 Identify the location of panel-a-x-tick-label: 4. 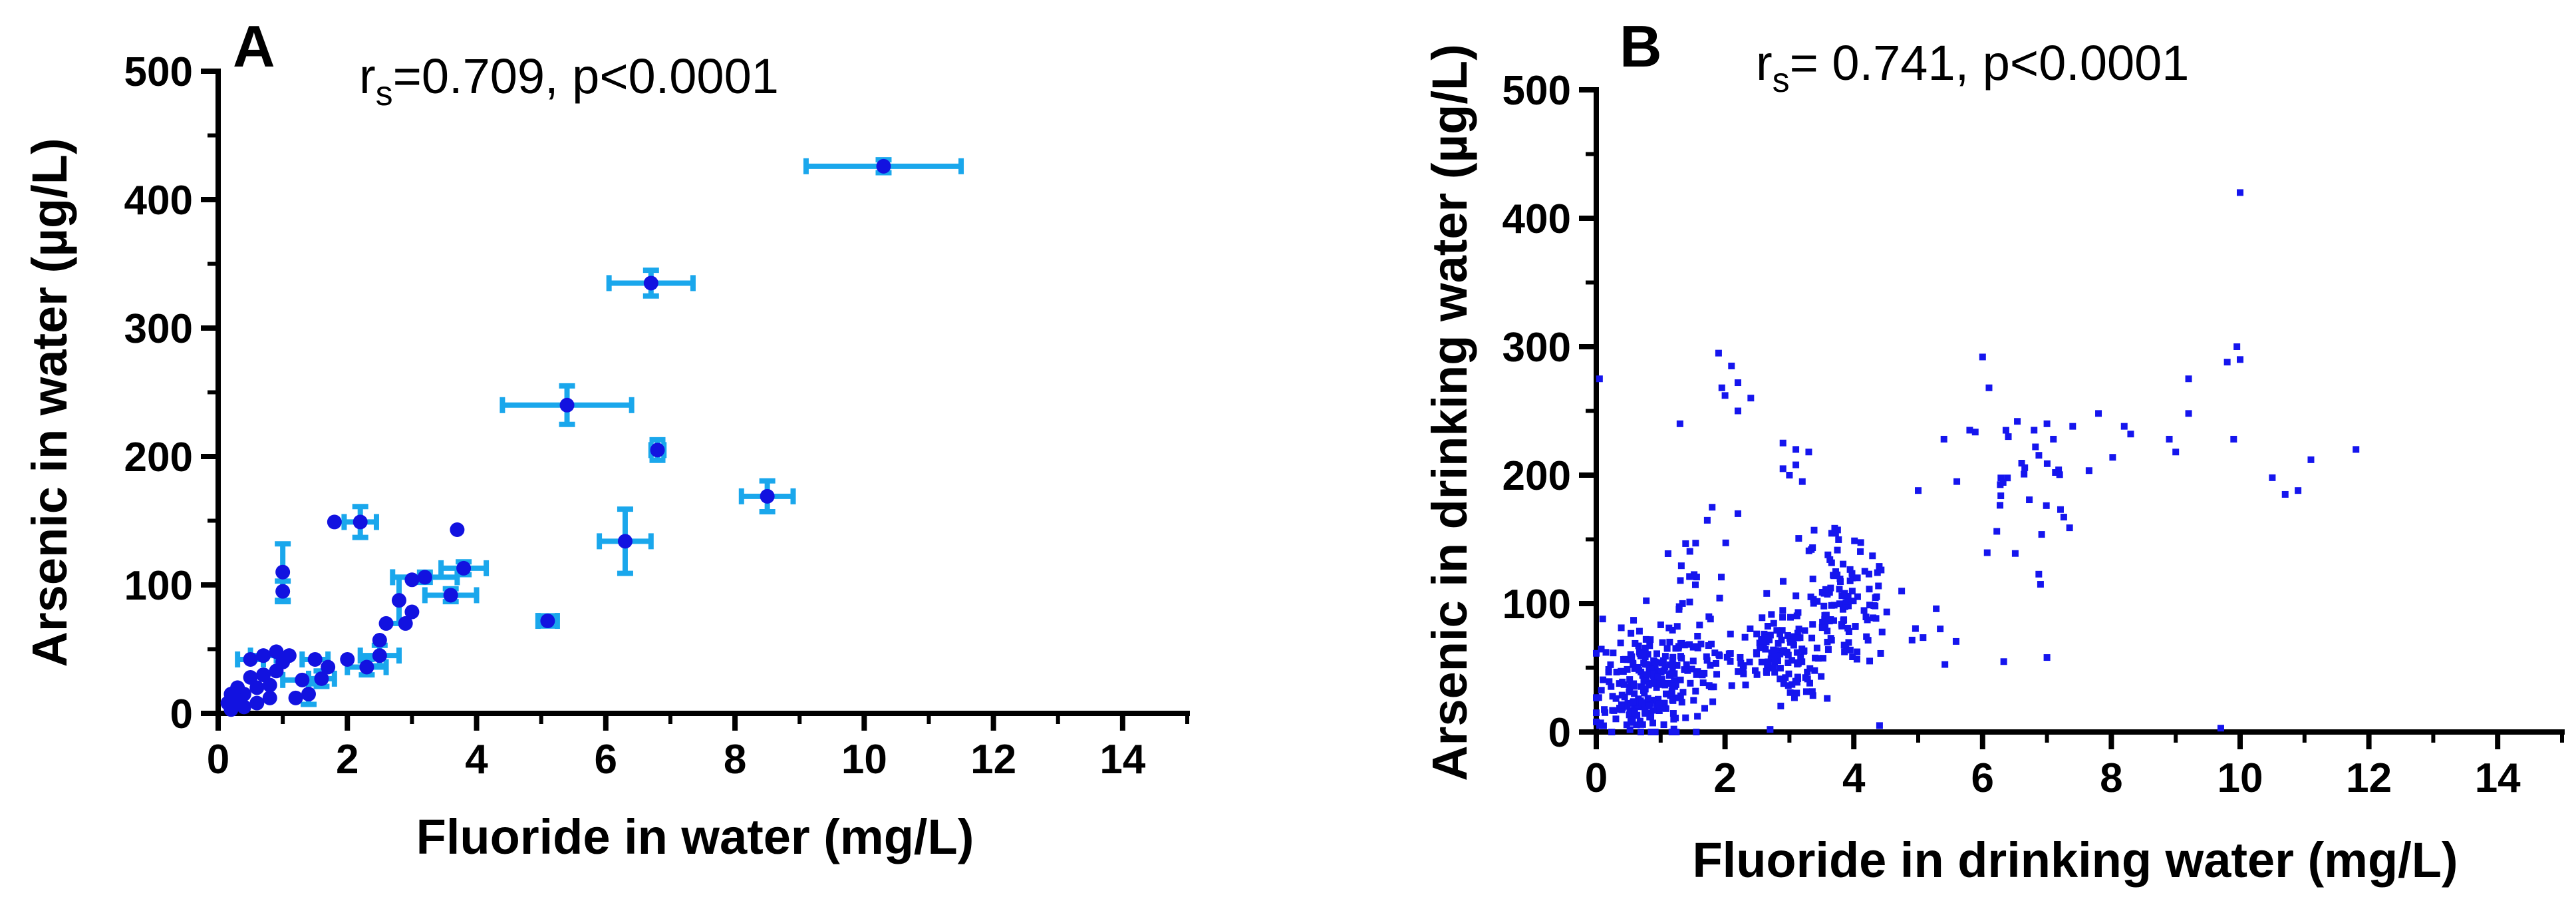
(476, 760).